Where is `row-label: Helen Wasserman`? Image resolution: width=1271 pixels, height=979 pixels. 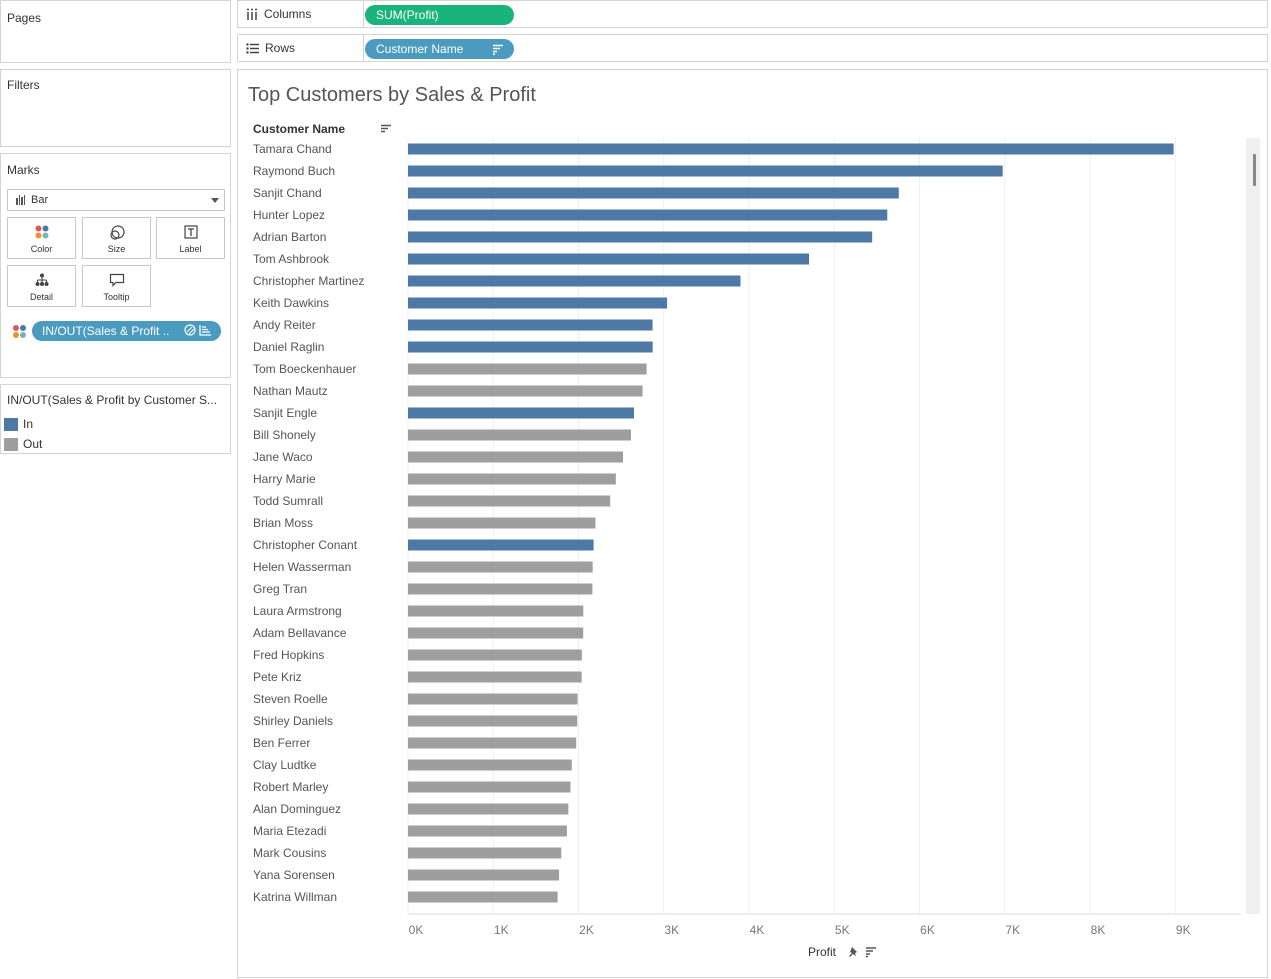 row-label: Helen Wasserman is located at coordinates (302, 567).